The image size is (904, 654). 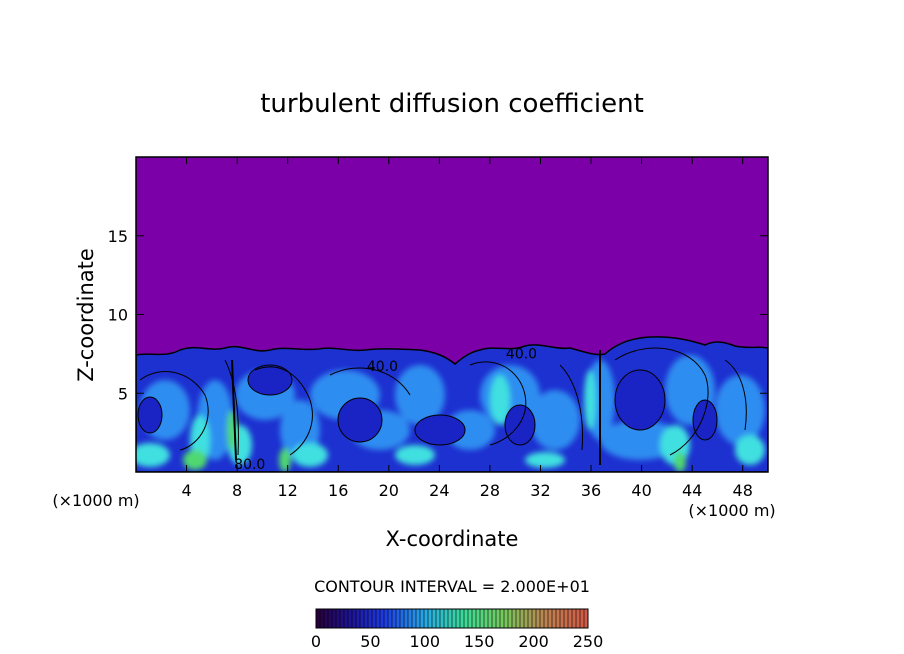 I want to click on x-unit-right: (×1000 m), so click(x=731, y=510).